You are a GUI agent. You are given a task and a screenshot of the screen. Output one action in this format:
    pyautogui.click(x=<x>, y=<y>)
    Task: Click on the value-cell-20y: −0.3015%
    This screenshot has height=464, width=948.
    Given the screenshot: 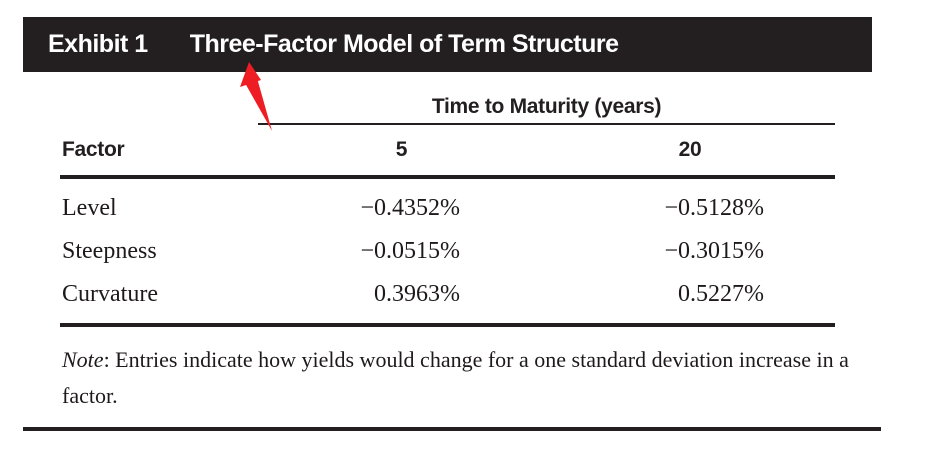 What is the action you would take?
    pyautogui.click(x=714, y=251)
    